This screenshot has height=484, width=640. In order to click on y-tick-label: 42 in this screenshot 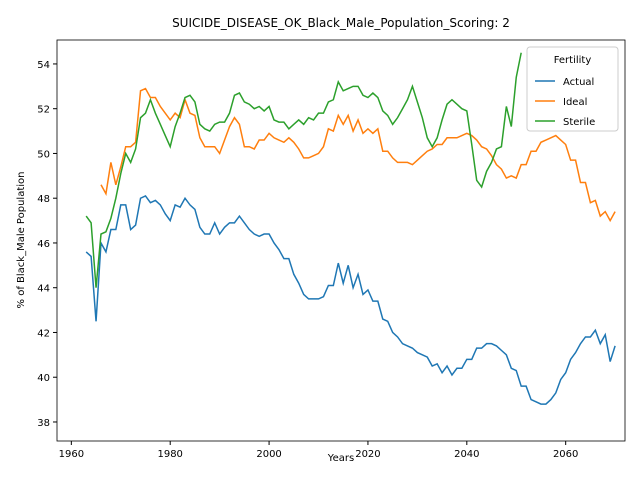, I will do `click(43, 333)`.